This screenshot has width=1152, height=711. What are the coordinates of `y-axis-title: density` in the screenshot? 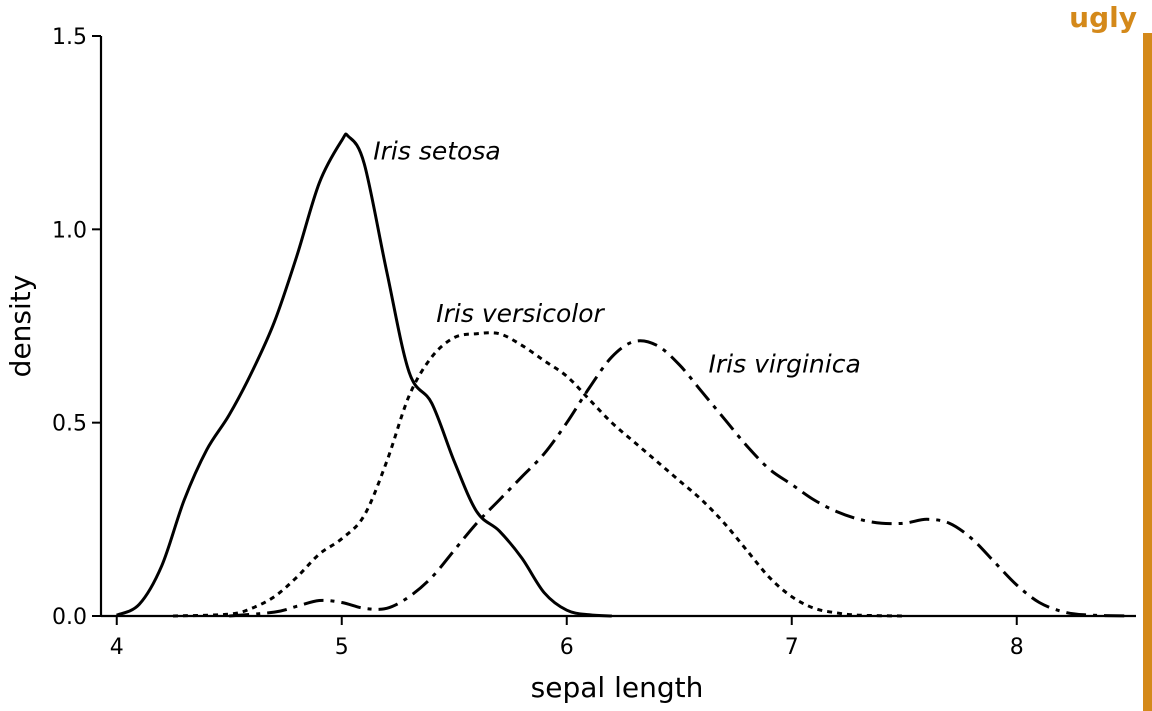 It's located at (20, 326).